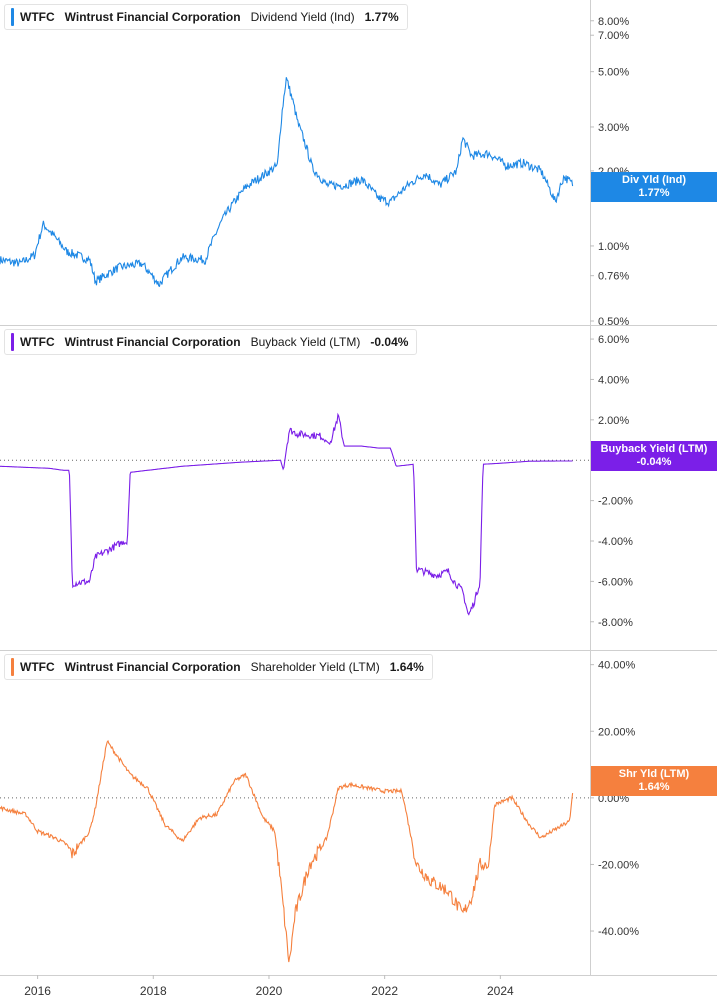 This screenshot has width=717, height=1005. What do you see at coordinates (406, 667) in the screenshot?
I see `legend-value: 1.64%` at bounding box center [406, 667].